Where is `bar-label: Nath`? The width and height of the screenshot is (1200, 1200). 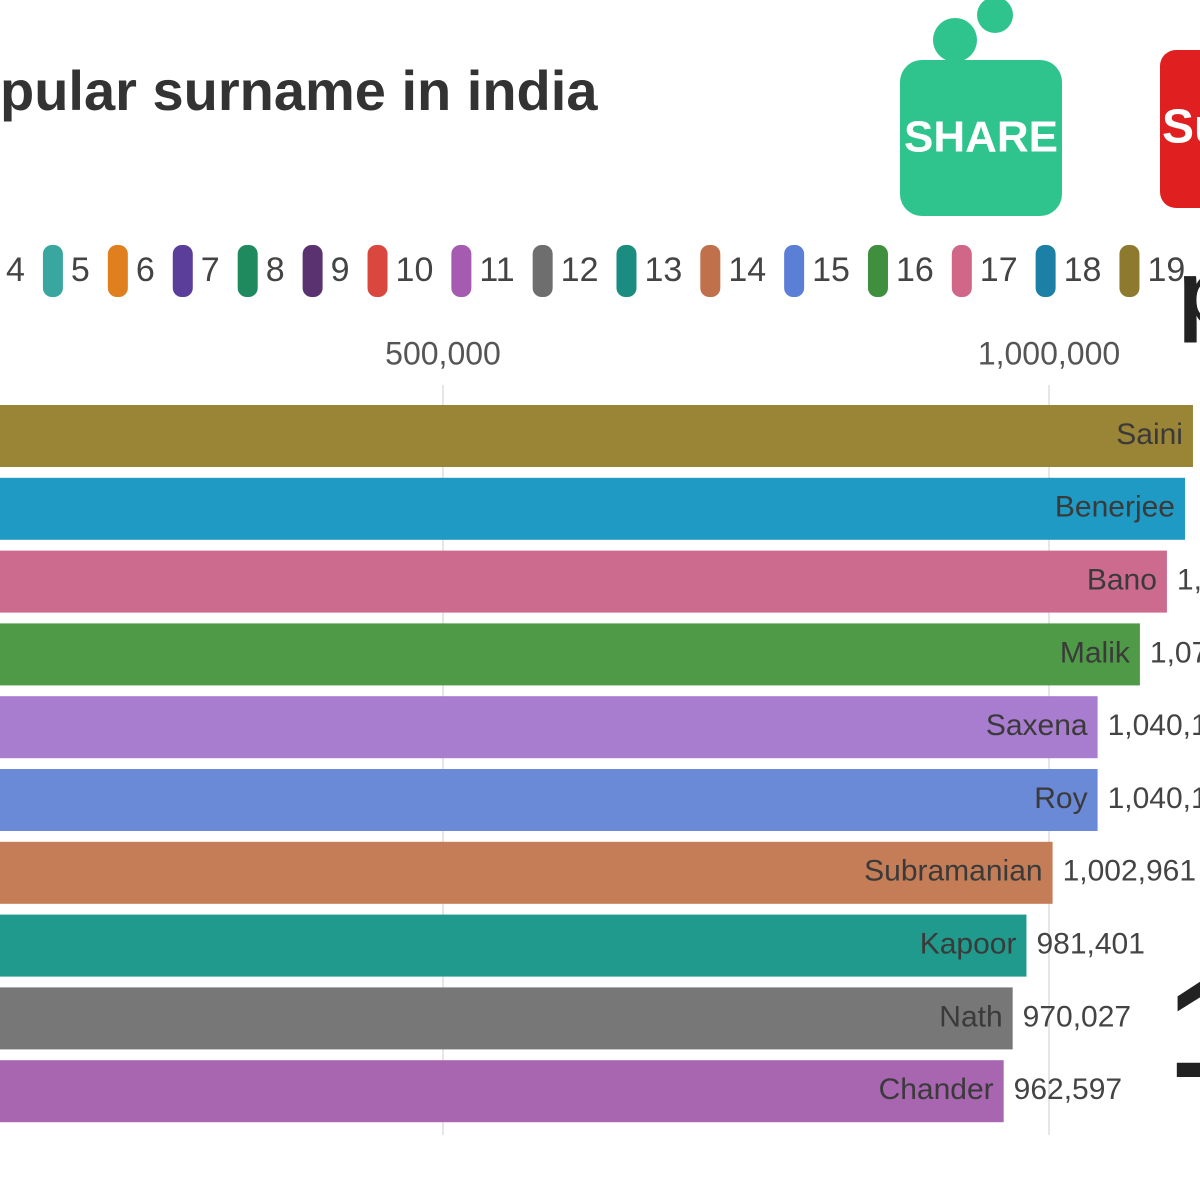 bar-label: Nath is located at coordinates (970, 1016).